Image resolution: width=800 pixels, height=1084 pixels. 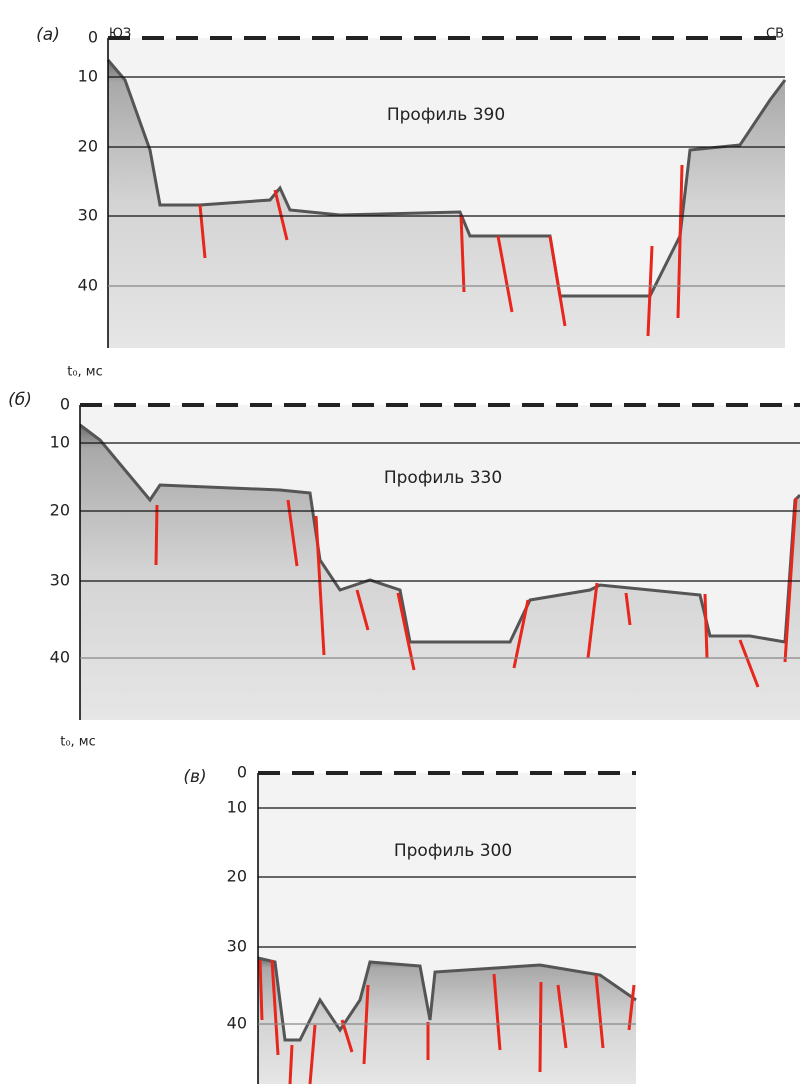 I want to click on profile-title: Профиль 390, so click(x=446, y=115).